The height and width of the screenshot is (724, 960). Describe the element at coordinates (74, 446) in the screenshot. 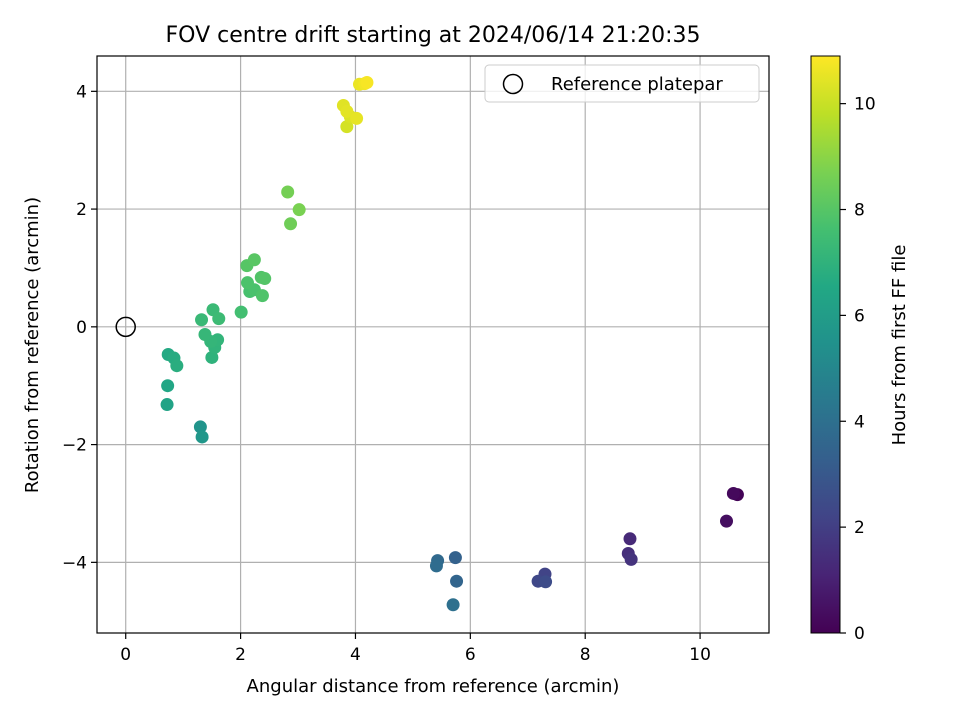

I see `y-tick-label: −2` at that location.